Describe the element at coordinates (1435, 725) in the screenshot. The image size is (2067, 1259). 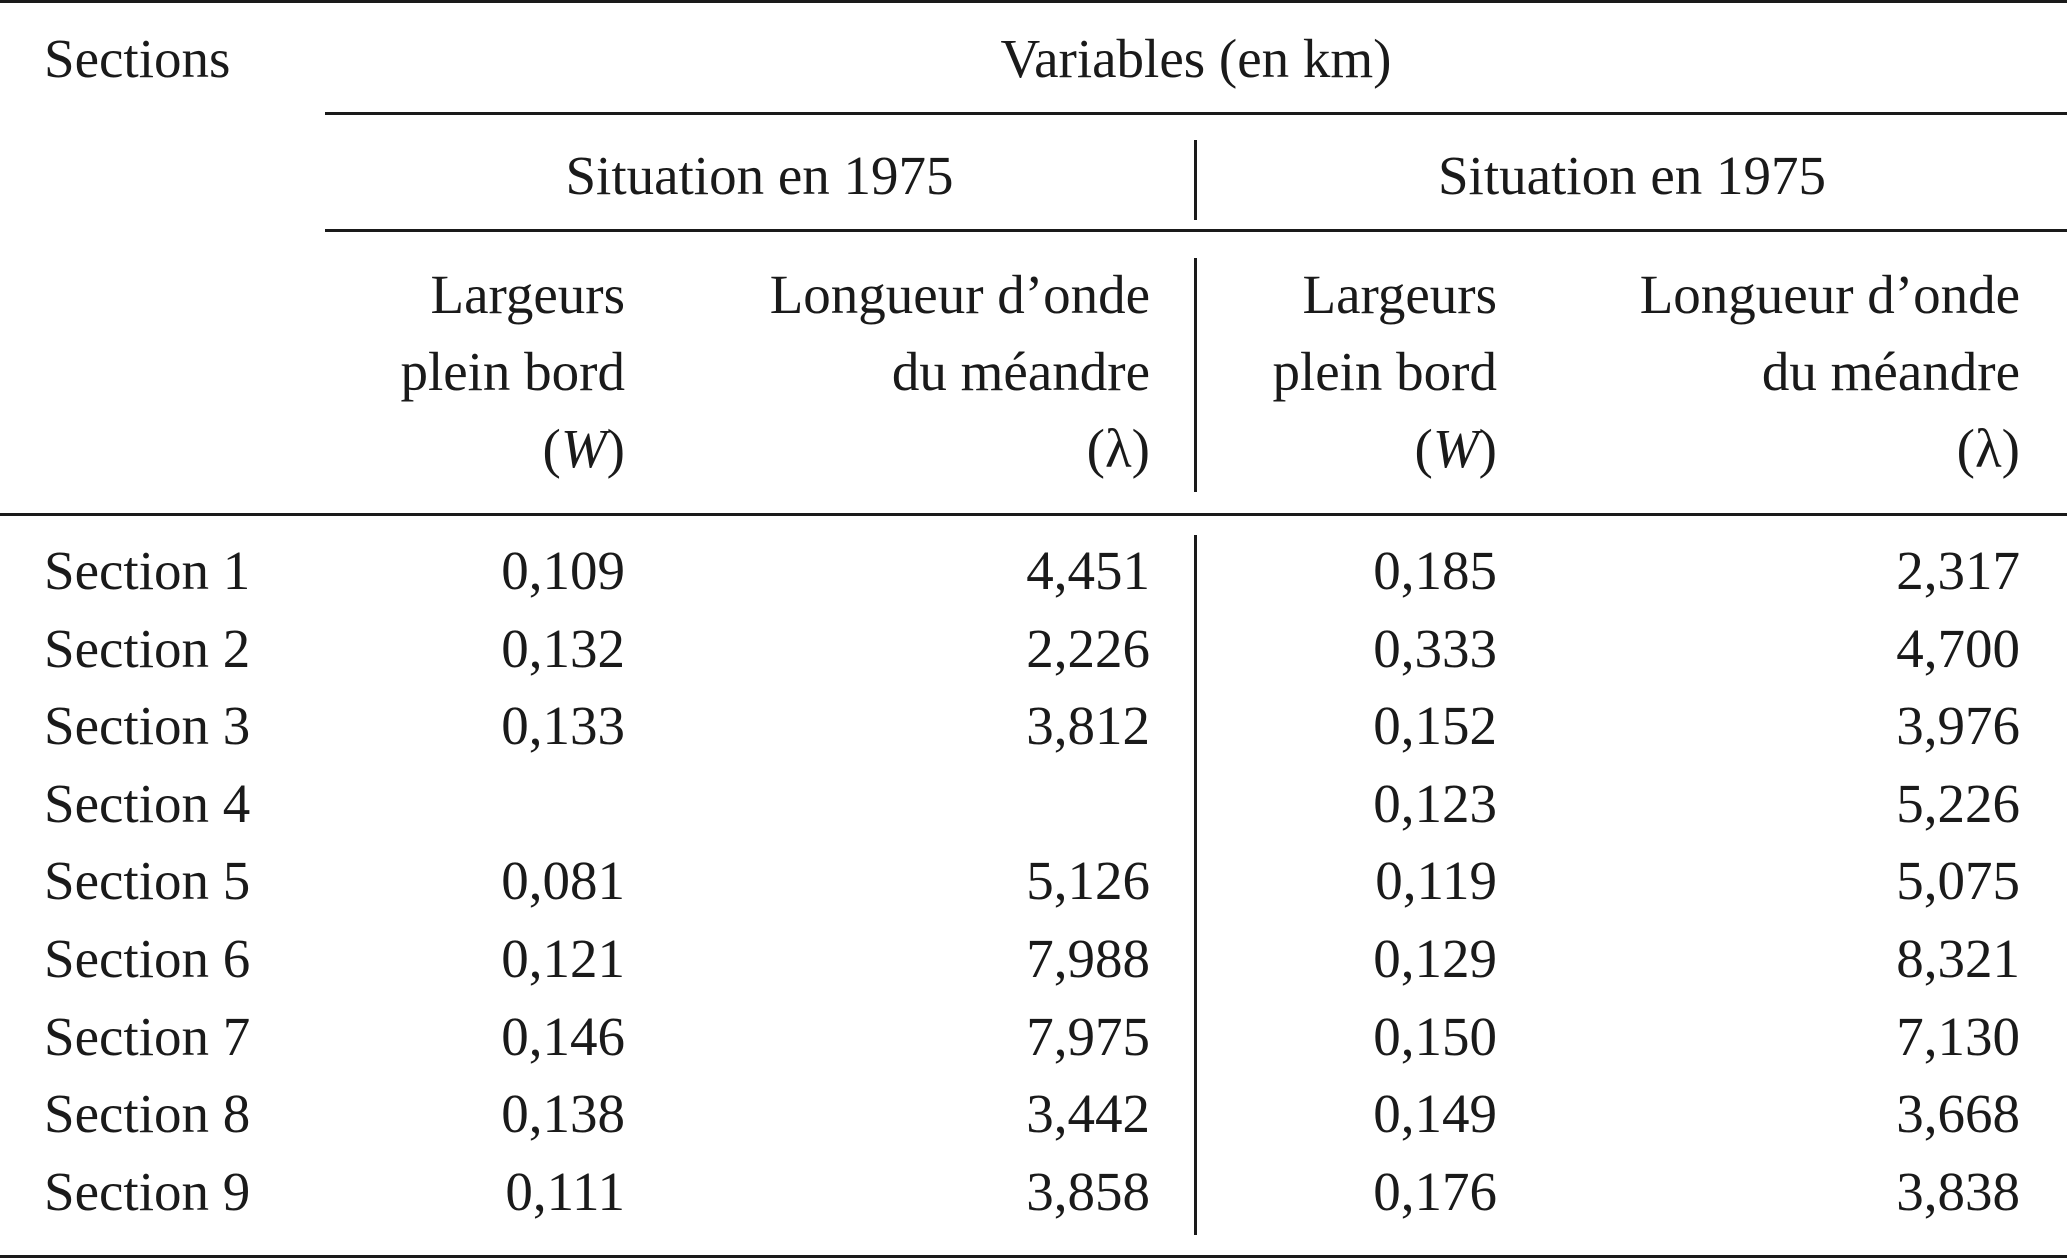
I see `value-cell: 0,152` at that location.